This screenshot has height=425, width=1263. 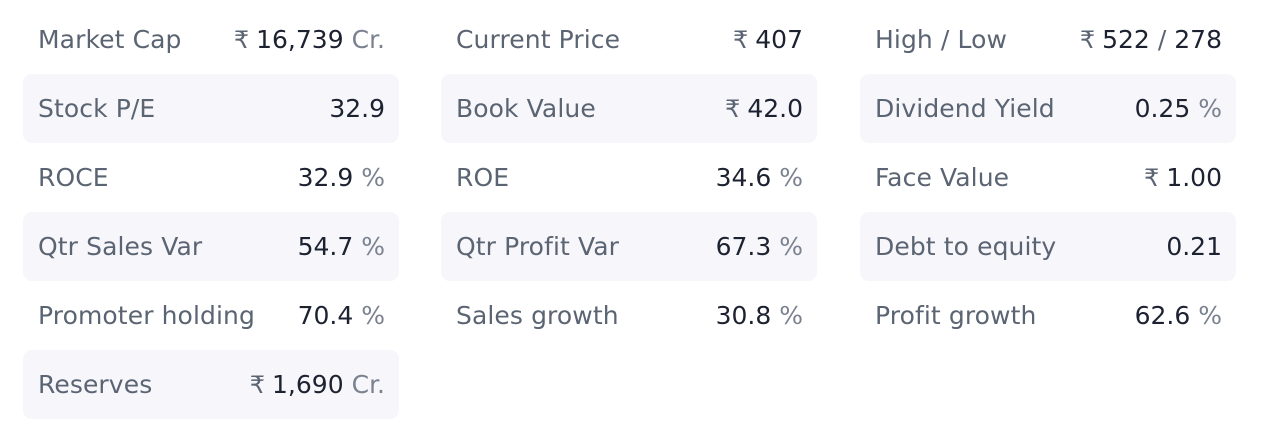 I want to click on ratio-number: 70.4, so click(x=325, y=315).